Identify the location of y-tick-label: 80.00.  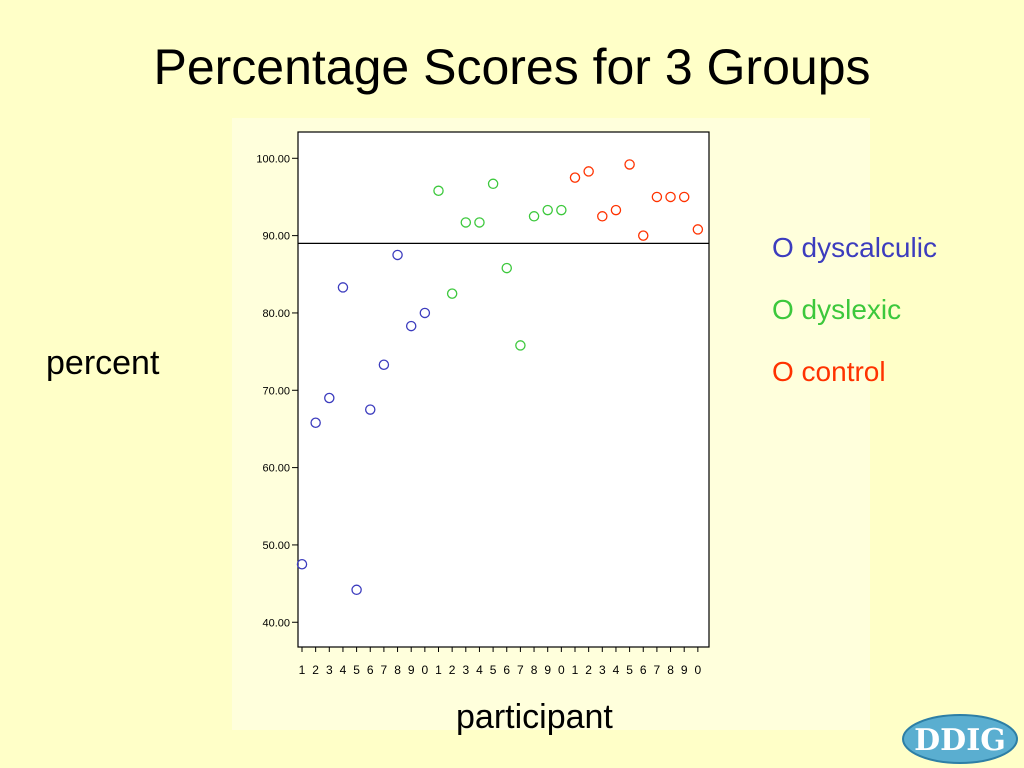
(276, 314).